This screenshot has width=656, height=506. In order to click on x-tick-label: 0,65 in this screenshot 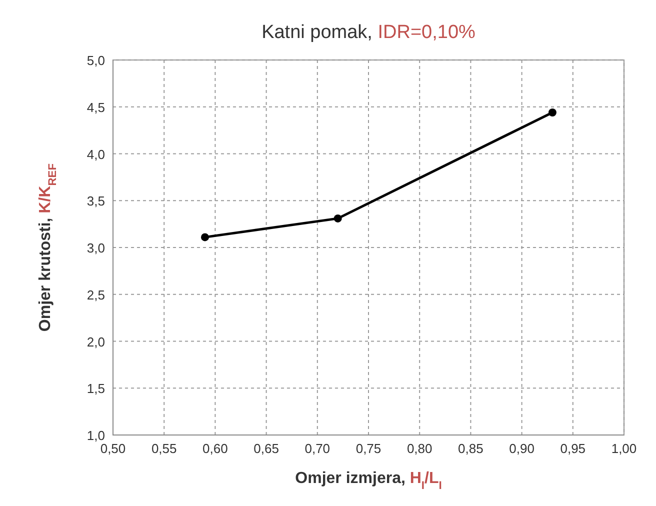, I will do `click(266, 448)`.